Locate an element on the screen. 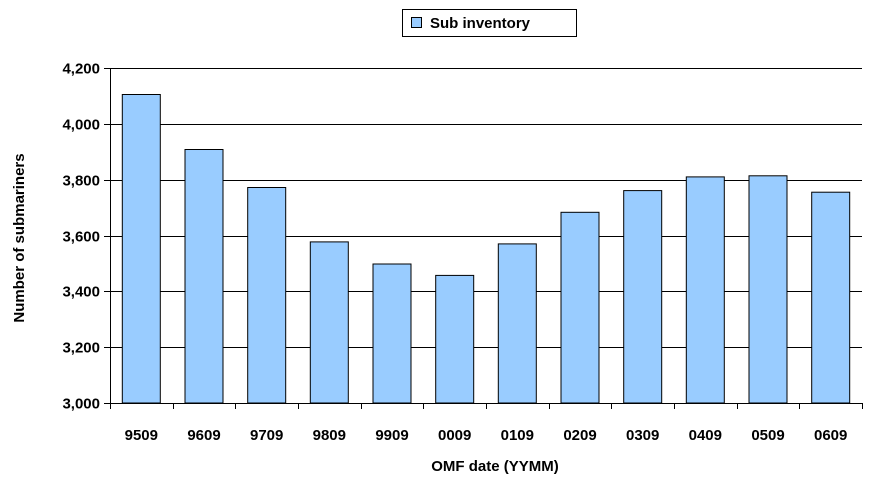 This screenshot has height=478, width=873. y-tick-label: 4,200 is located at coordinates (81, 69).